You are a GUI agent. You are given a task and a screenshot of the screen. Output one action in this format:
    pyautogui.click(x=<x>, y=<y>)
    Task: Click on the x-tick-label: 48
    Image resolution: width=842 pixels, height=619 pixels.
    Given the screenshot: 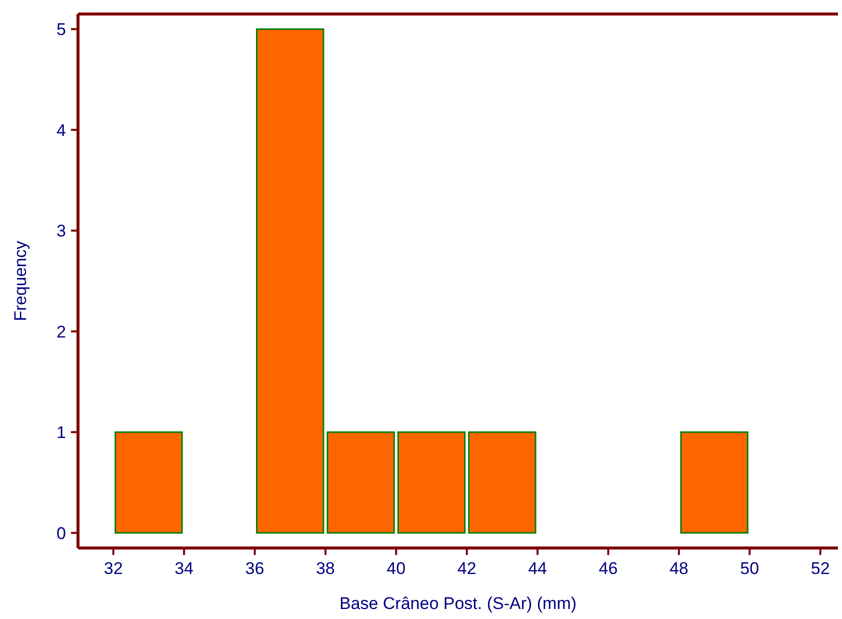 What is the action you would take?
    pyautogui.click(x=678, y=568)
    